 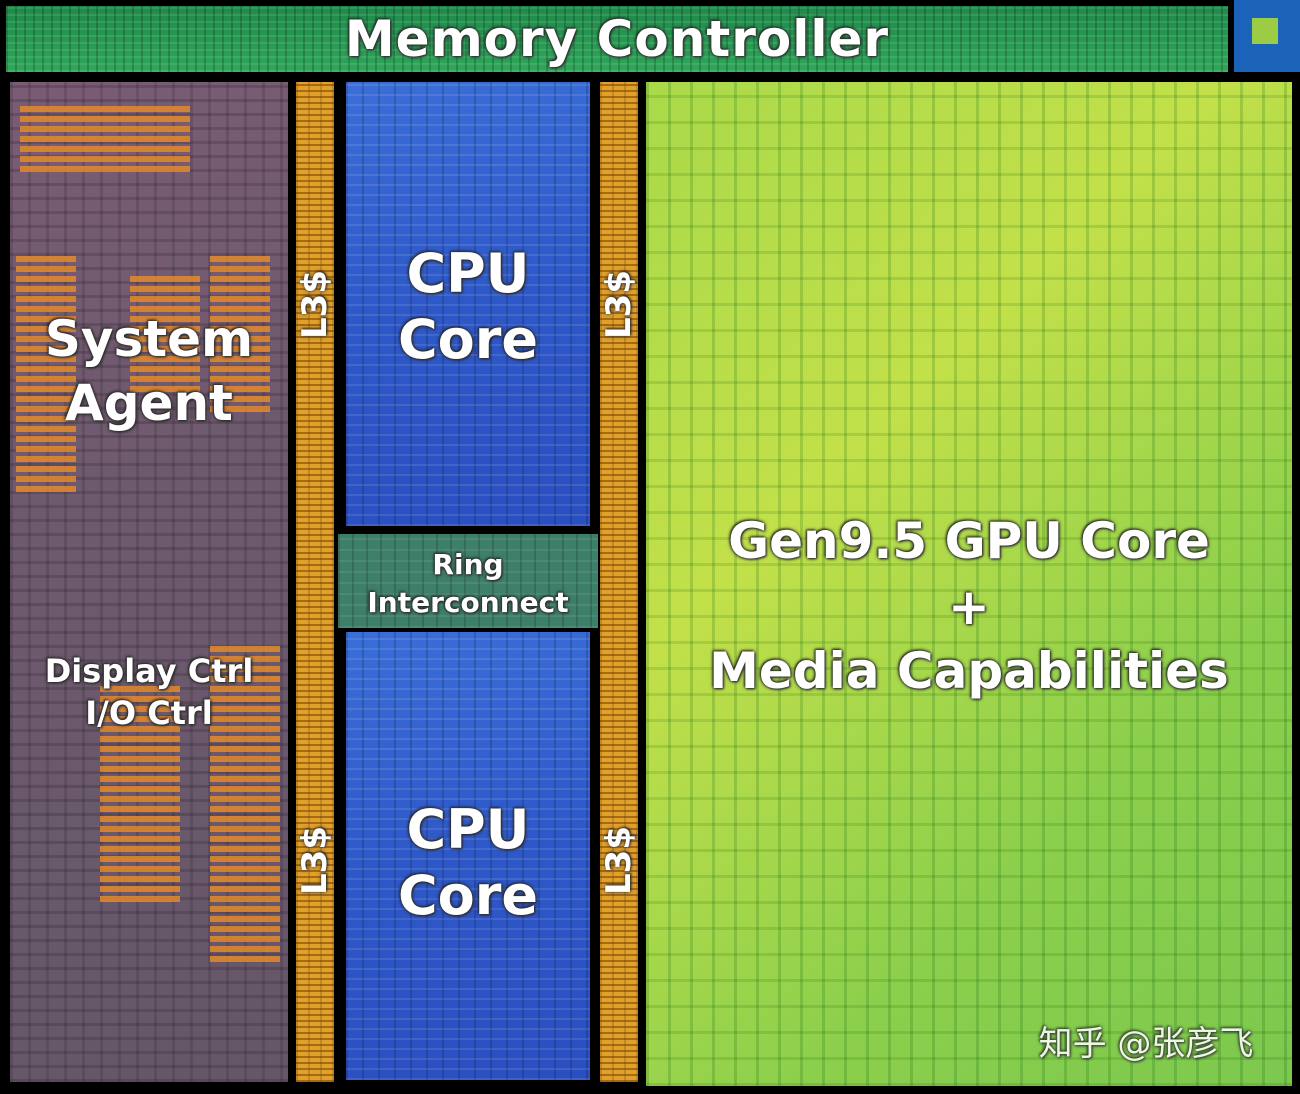 What do you see at coordinates (315, 304) in the screenshot?
I see `l3-label-left-top: L3$` at bounding box center [315, 304].